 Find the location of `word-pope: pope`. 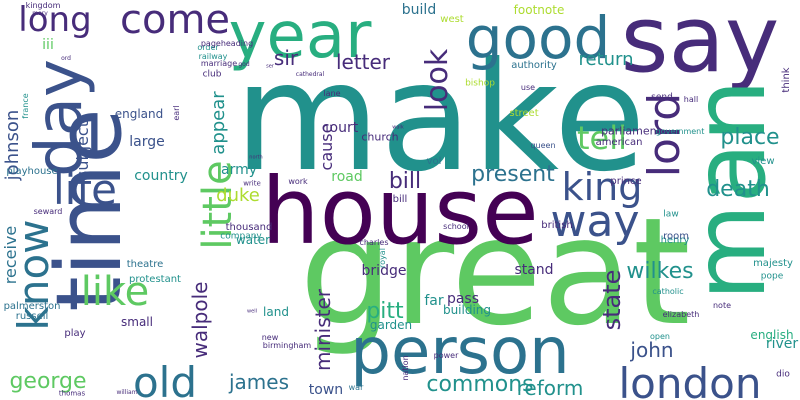

word-pope: pope is located at coordinates (772, 276).